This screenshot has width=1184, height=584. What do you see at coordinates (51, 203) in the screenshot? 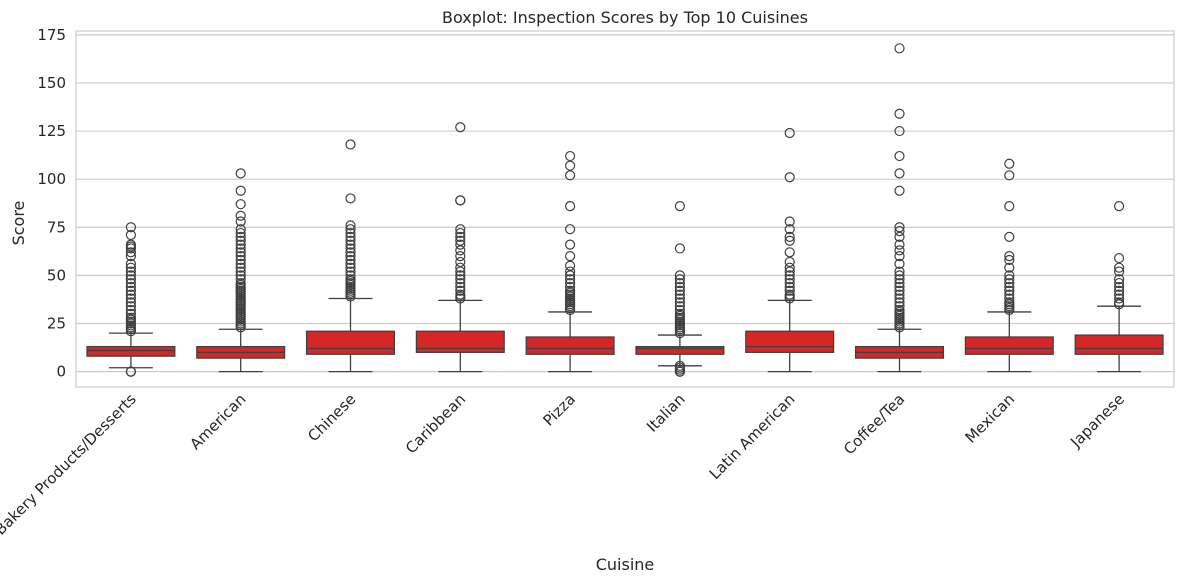
I see `y-axis-ticks: 0 25 50 75 100 125 150 175` at bounding box center [51, 203].